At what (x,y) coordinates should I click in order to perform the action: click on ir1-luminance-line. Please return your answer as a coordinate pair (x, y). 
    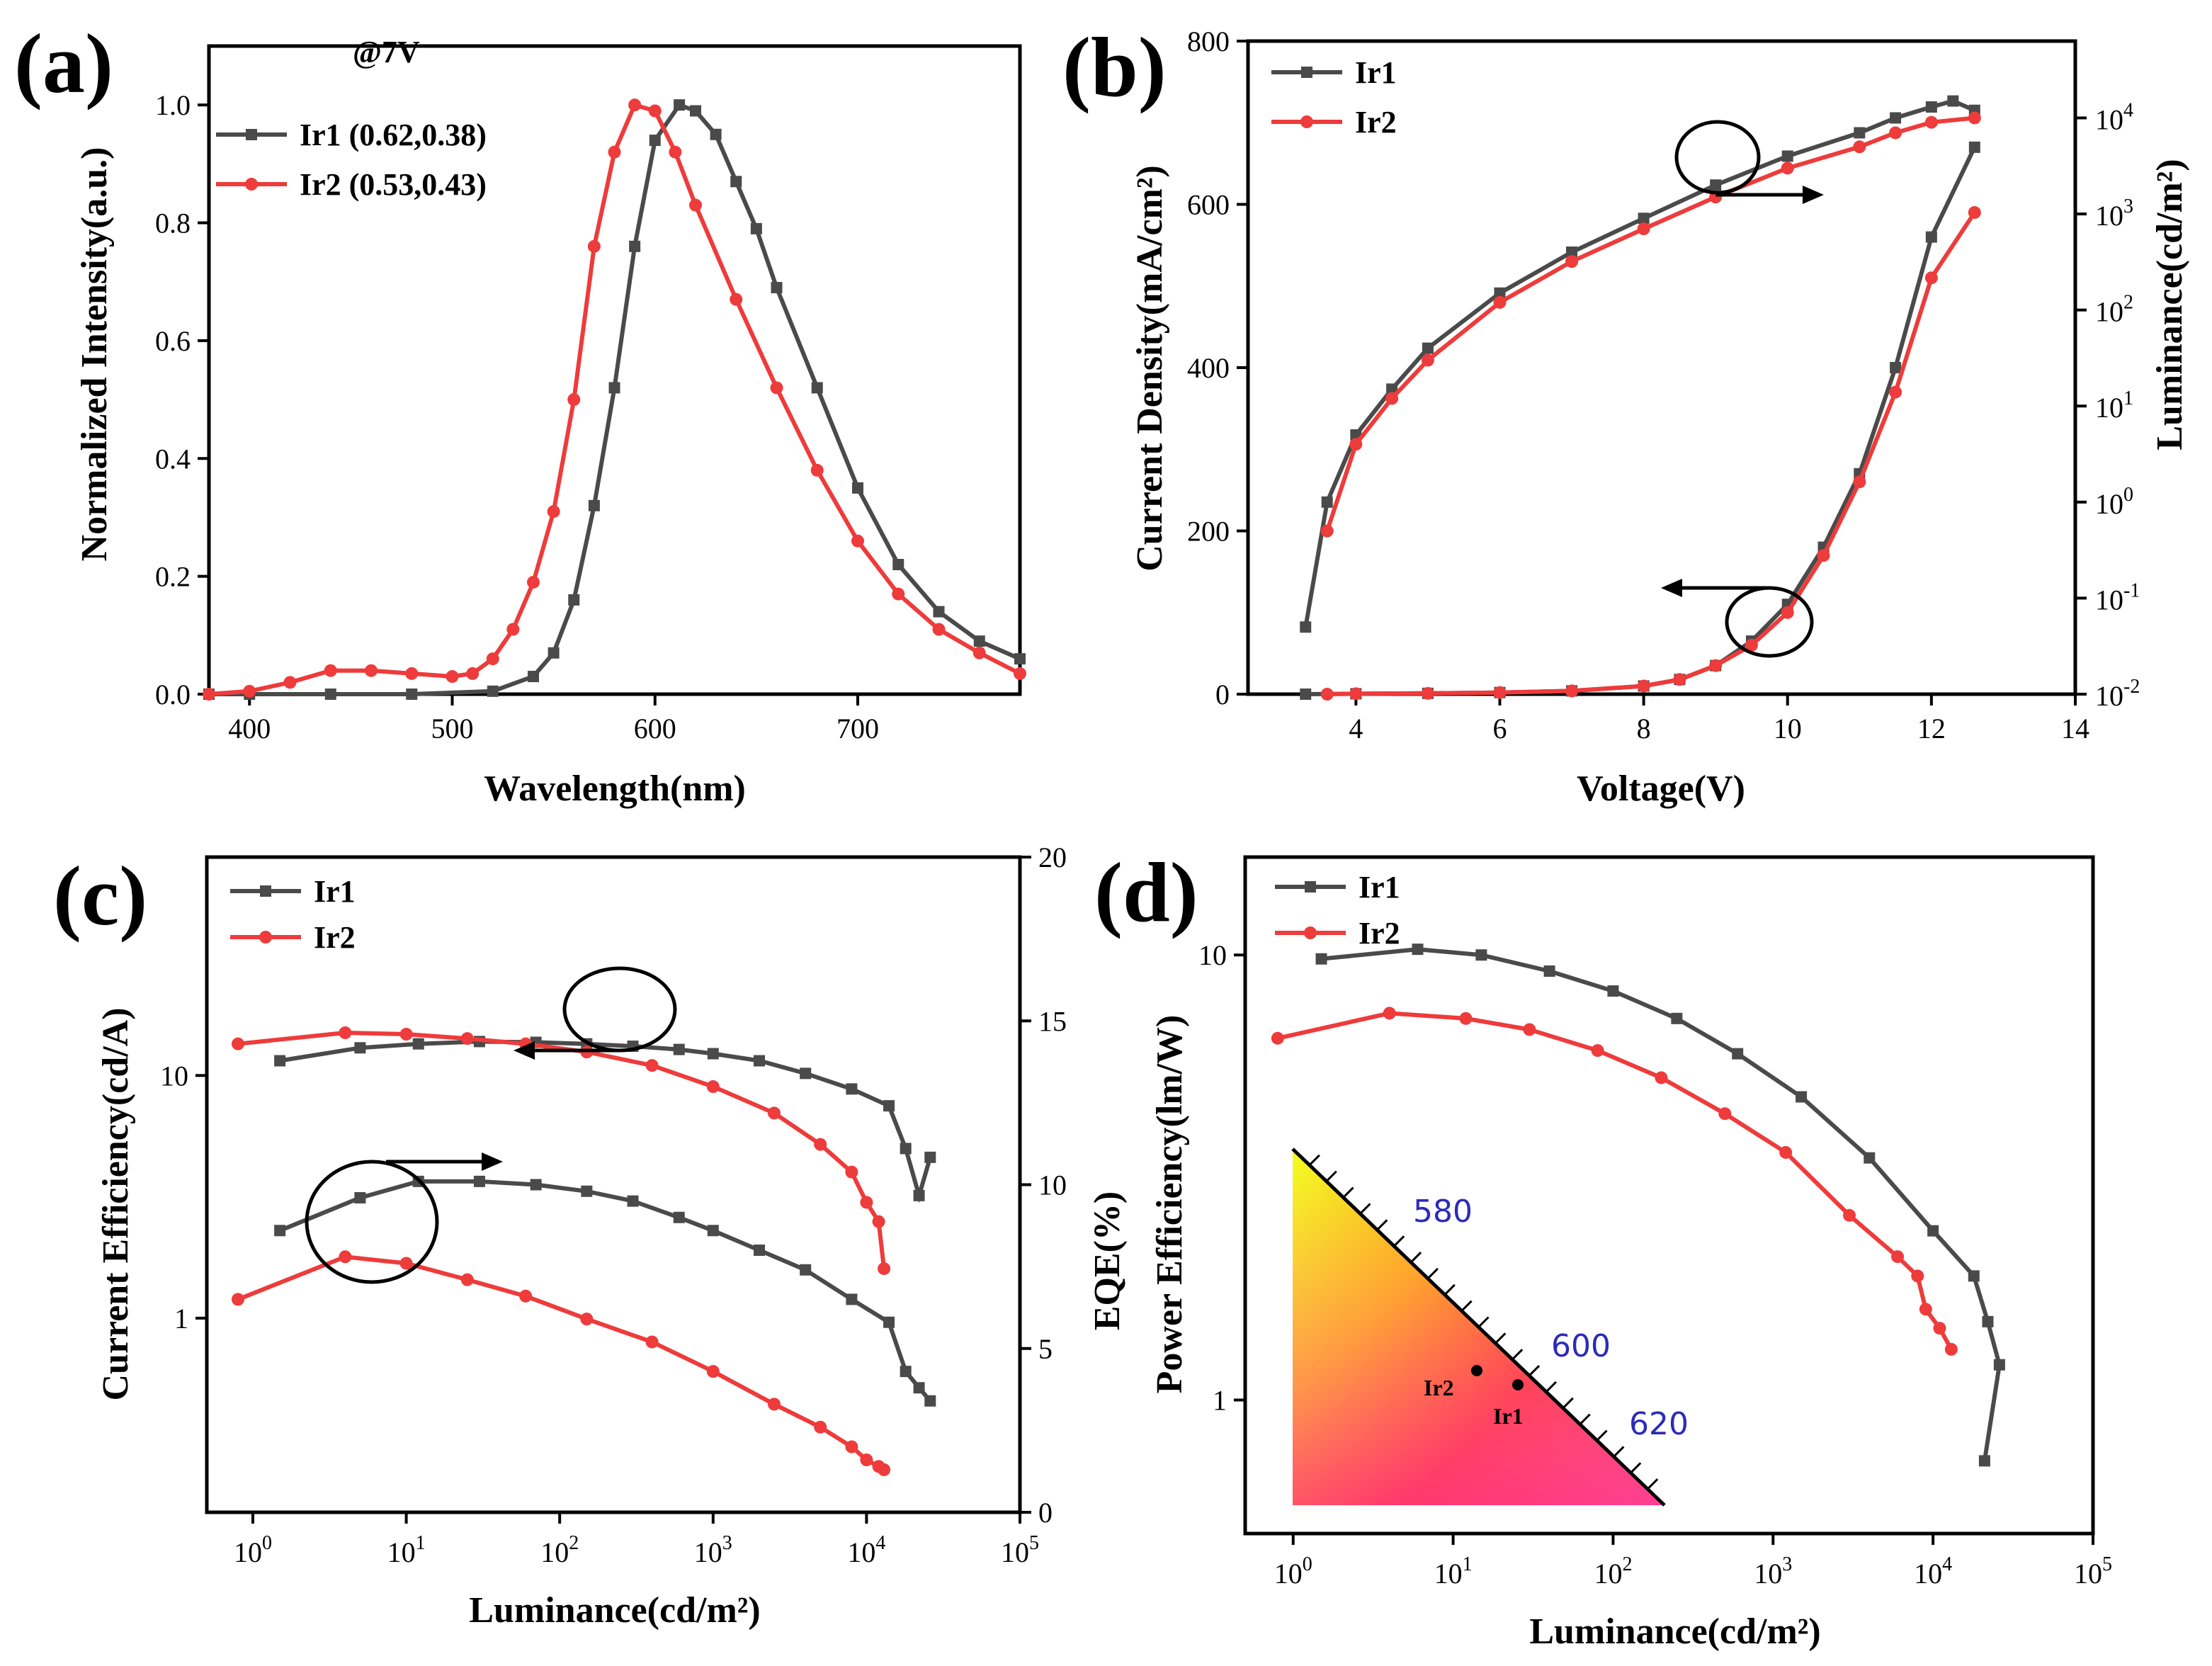
    Looking at the image, I should click on (1639, 363).